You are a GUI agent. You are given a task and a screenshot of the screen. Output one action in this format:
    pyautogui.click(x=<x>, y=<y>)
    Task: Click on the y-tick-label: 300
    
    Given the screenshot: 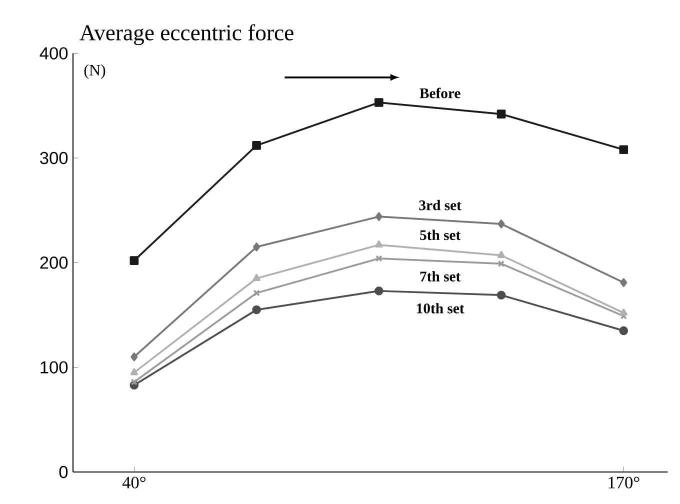 What is the action you would take?
    pyautogui.click(x=54, y=158)
    